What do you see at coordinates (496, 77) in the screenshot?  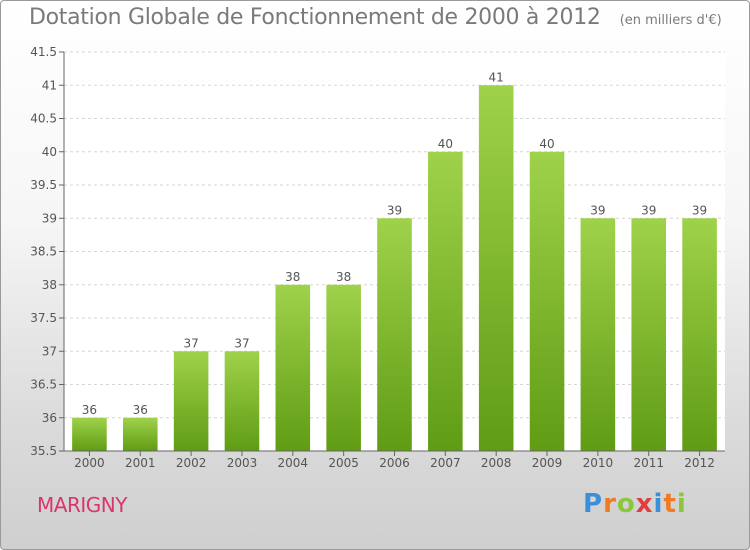 I see `data-label: 41` at bounding box center [496, 77].